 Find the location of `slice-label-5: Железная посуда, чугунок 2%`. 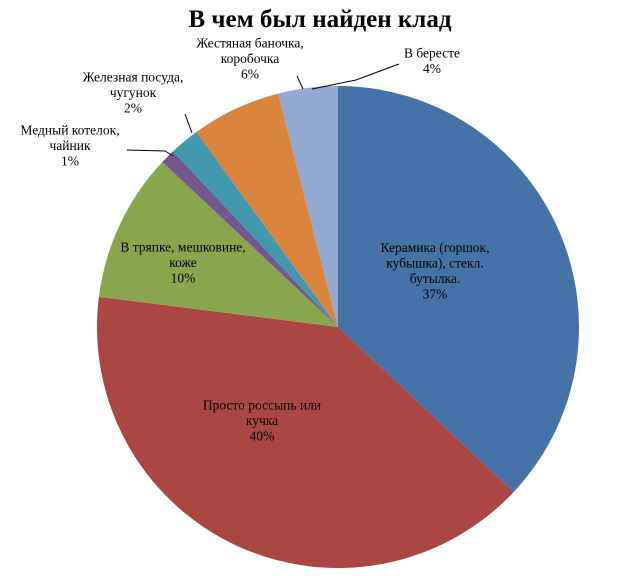

slice-label-5: Железная посуда, чугунок 2% is located at coordinates (133, 93).